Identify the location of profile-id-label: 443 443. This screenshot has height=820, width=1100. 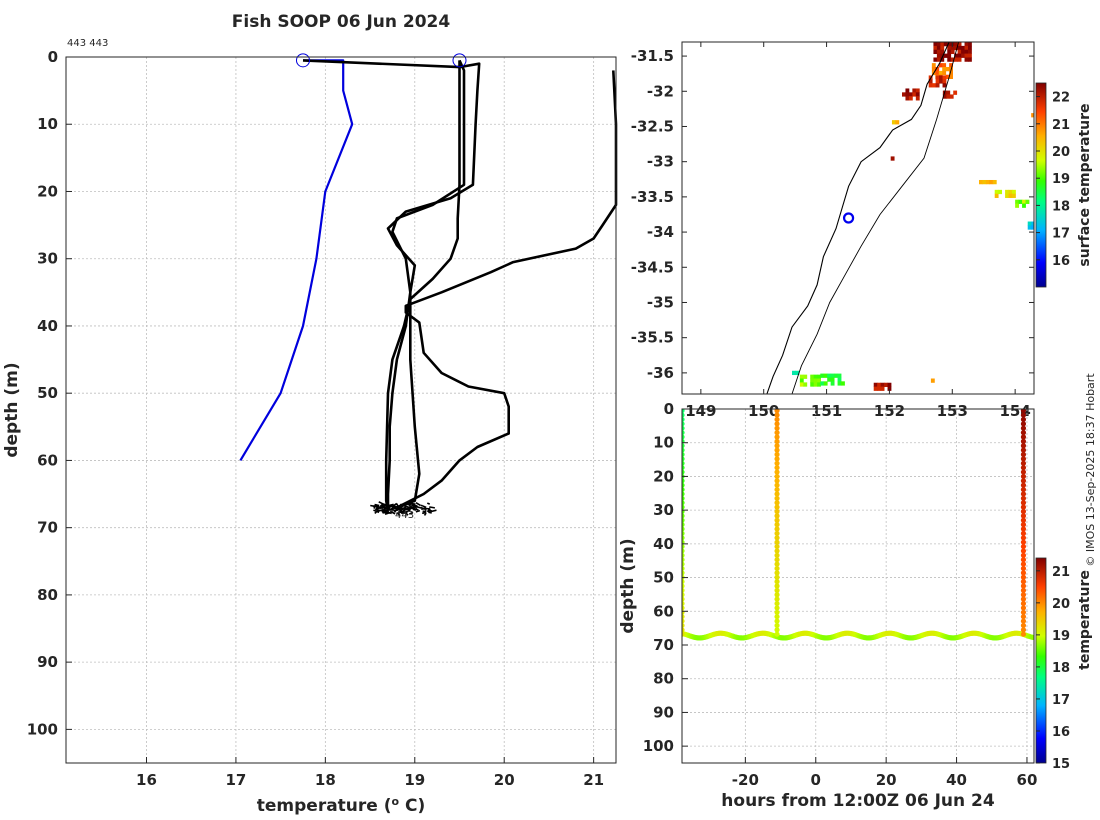
(87, 43).